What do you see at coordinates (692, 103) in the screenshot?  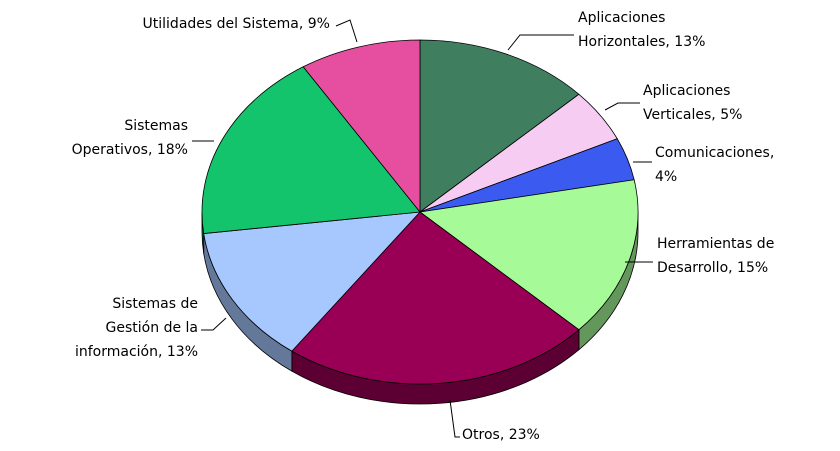 I see `slice-label: Aplicaciones Verticales, 5%` at bounding box center [692, 103].